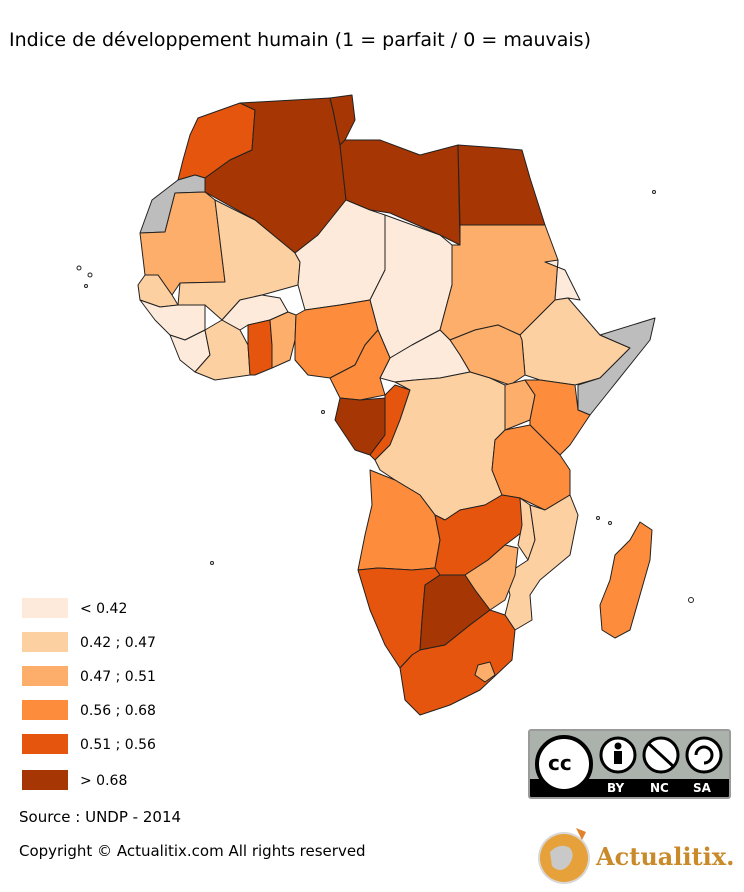 This screenshot has width=744, height=892. What do you see at coordinates (118, 677) in the screenshot?
I see `legend-label: 0.47 ; 0.51` at bounding box center [118, 677].